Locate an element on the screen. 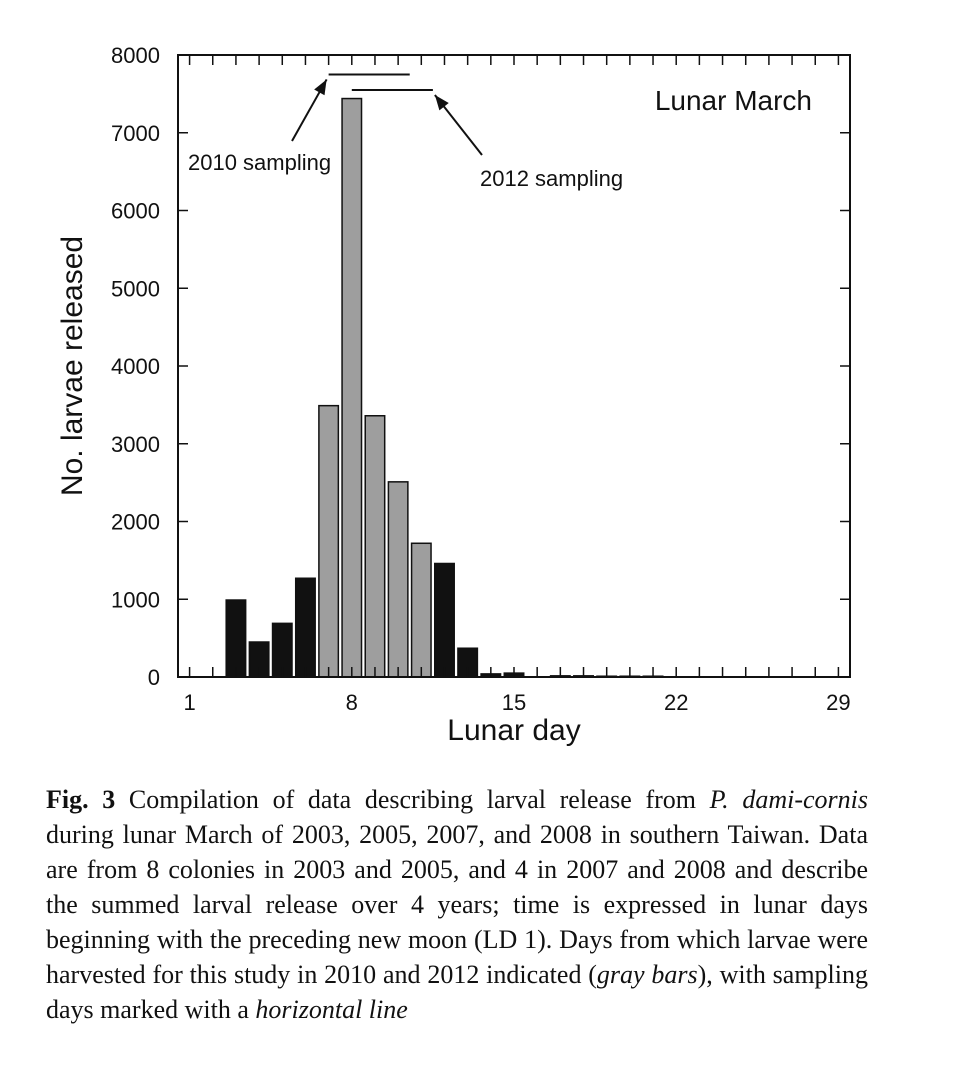  y-tick-label-2000: 2000 is located at coordinates (135, 522).